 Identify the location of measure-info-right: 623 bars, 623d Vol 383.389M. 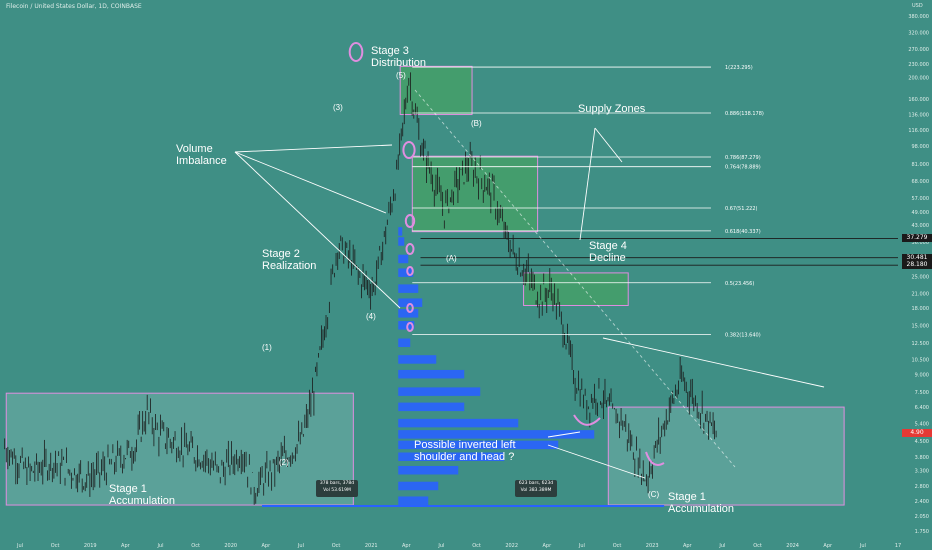
(536, 488).